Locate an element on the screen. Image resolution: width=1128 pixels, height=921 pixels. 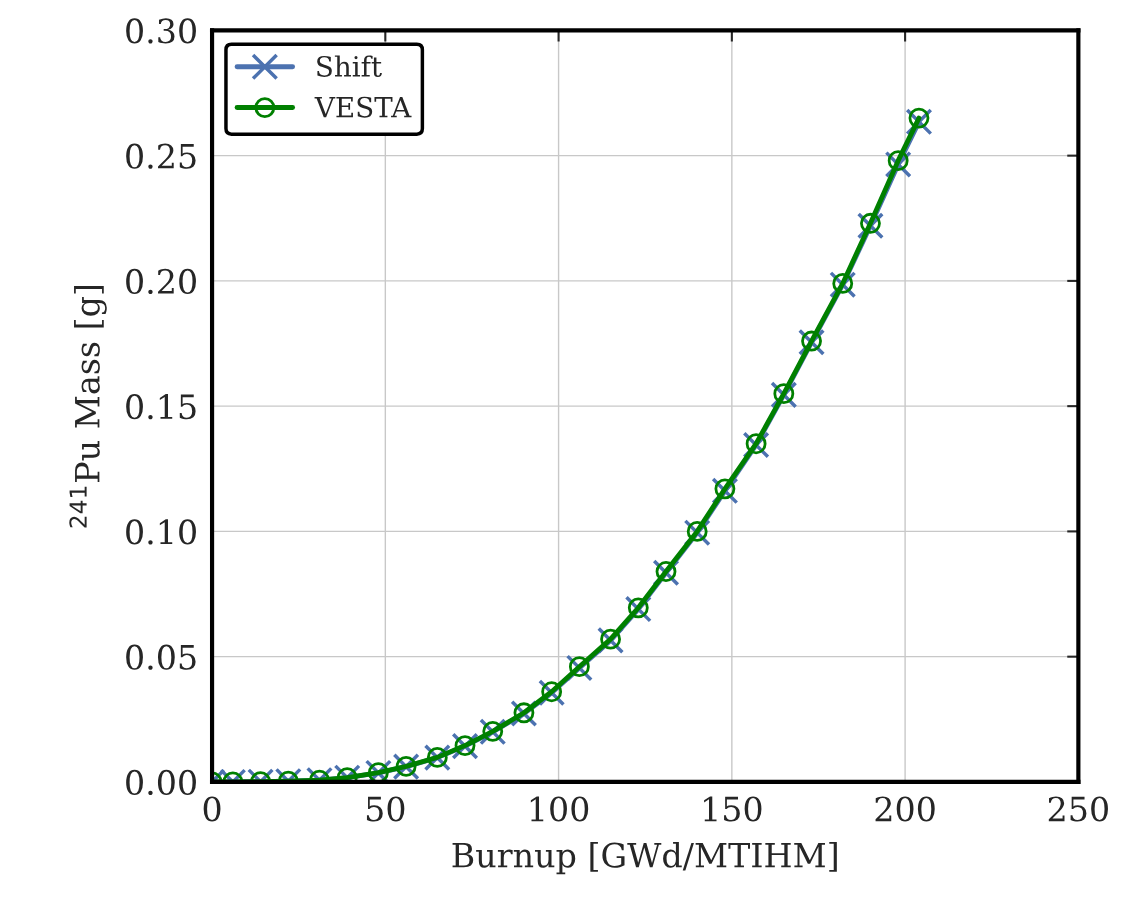
y-tick-label: 0.10 is located at coordinates (161, 532).